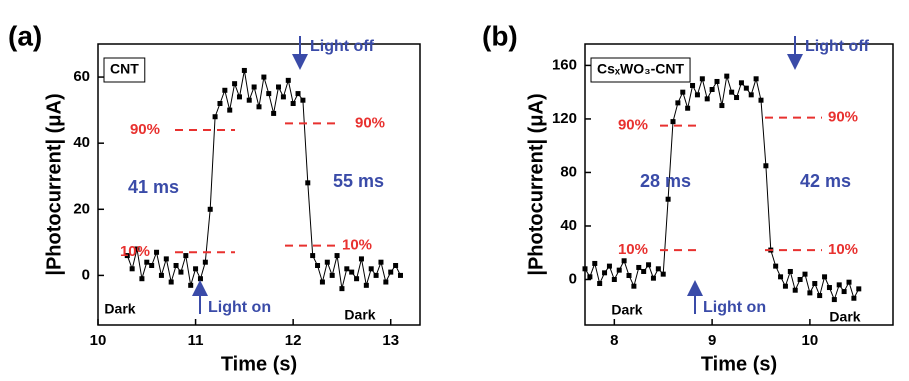  Describe the element at coordinates (293, 340) in the screenshot. I see `x-tick-label: 12` at that location.